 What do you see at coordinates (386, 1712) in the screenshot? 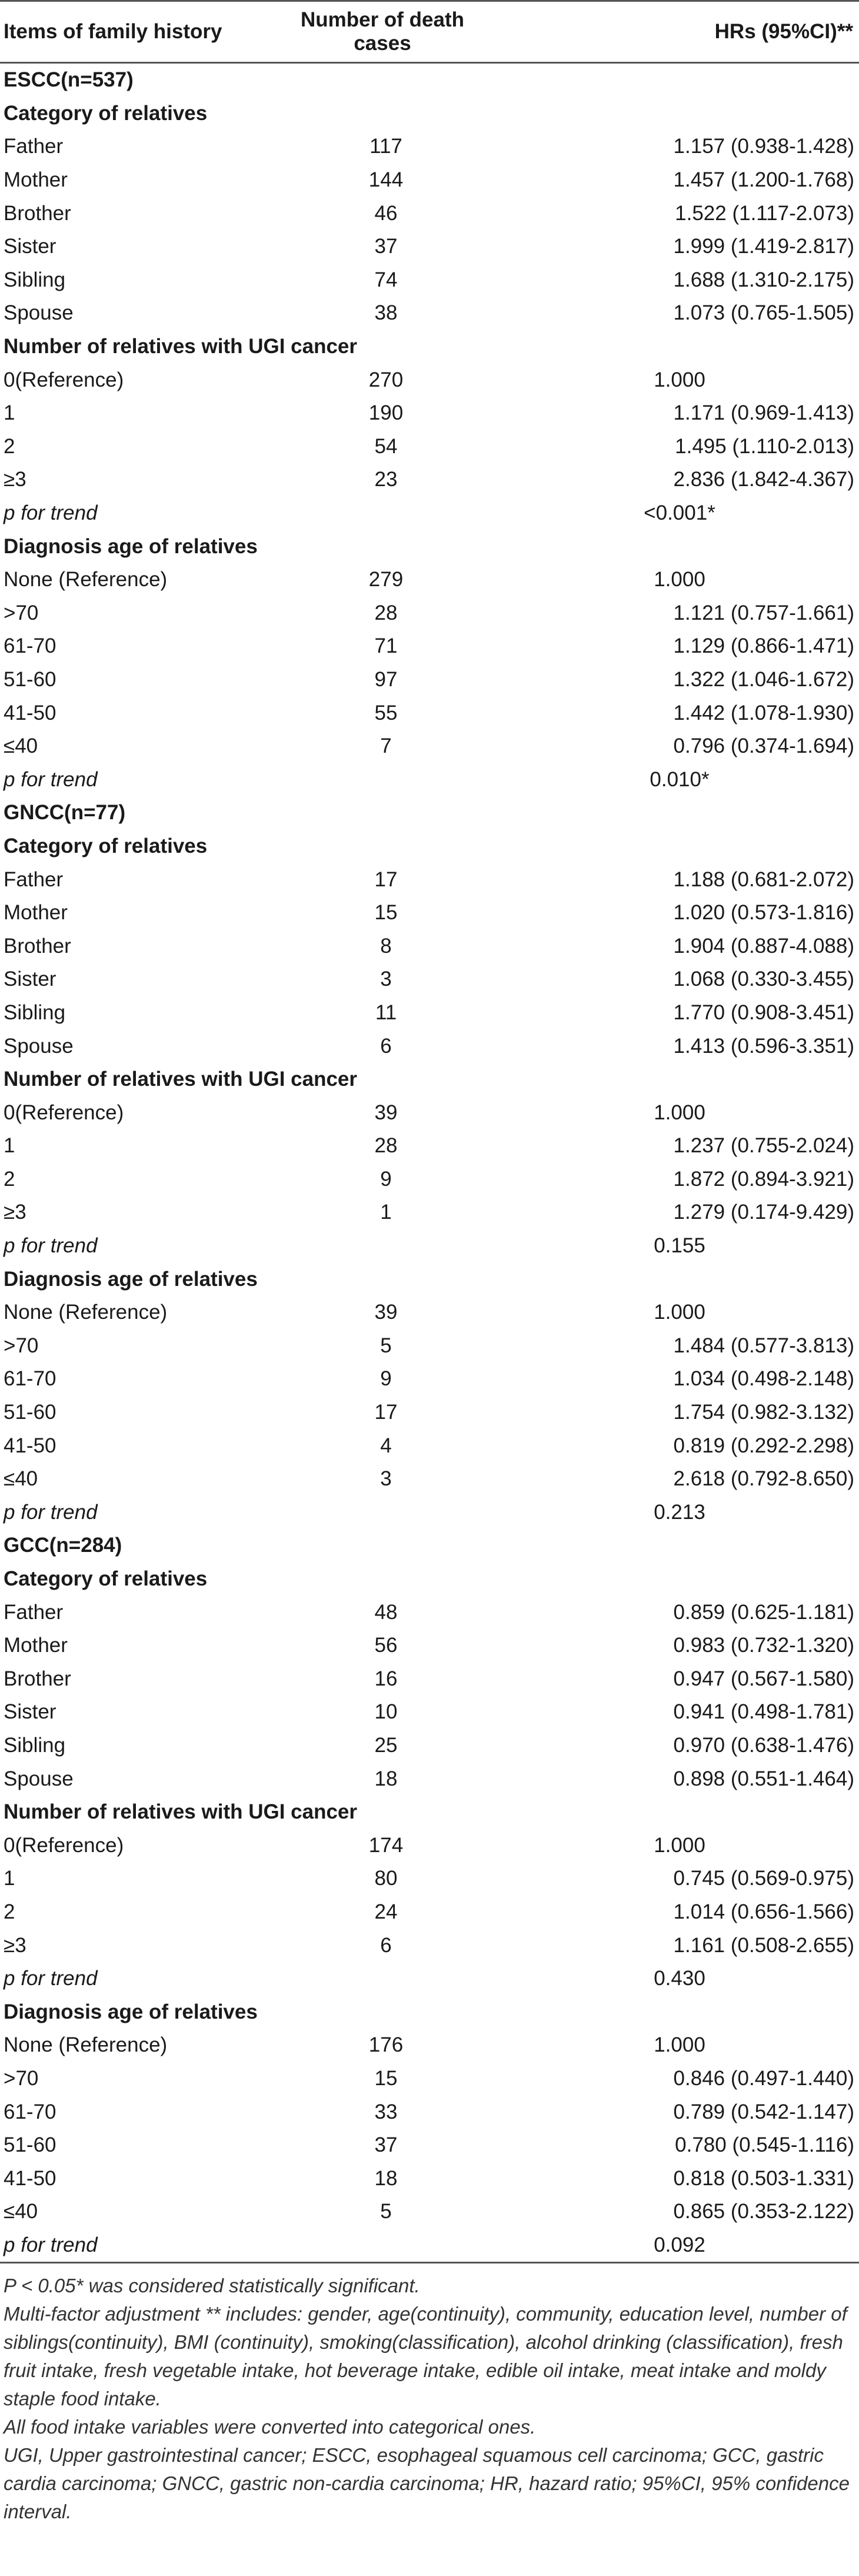
I see `death-case-count: 10` at bounding box center [386, 1712].